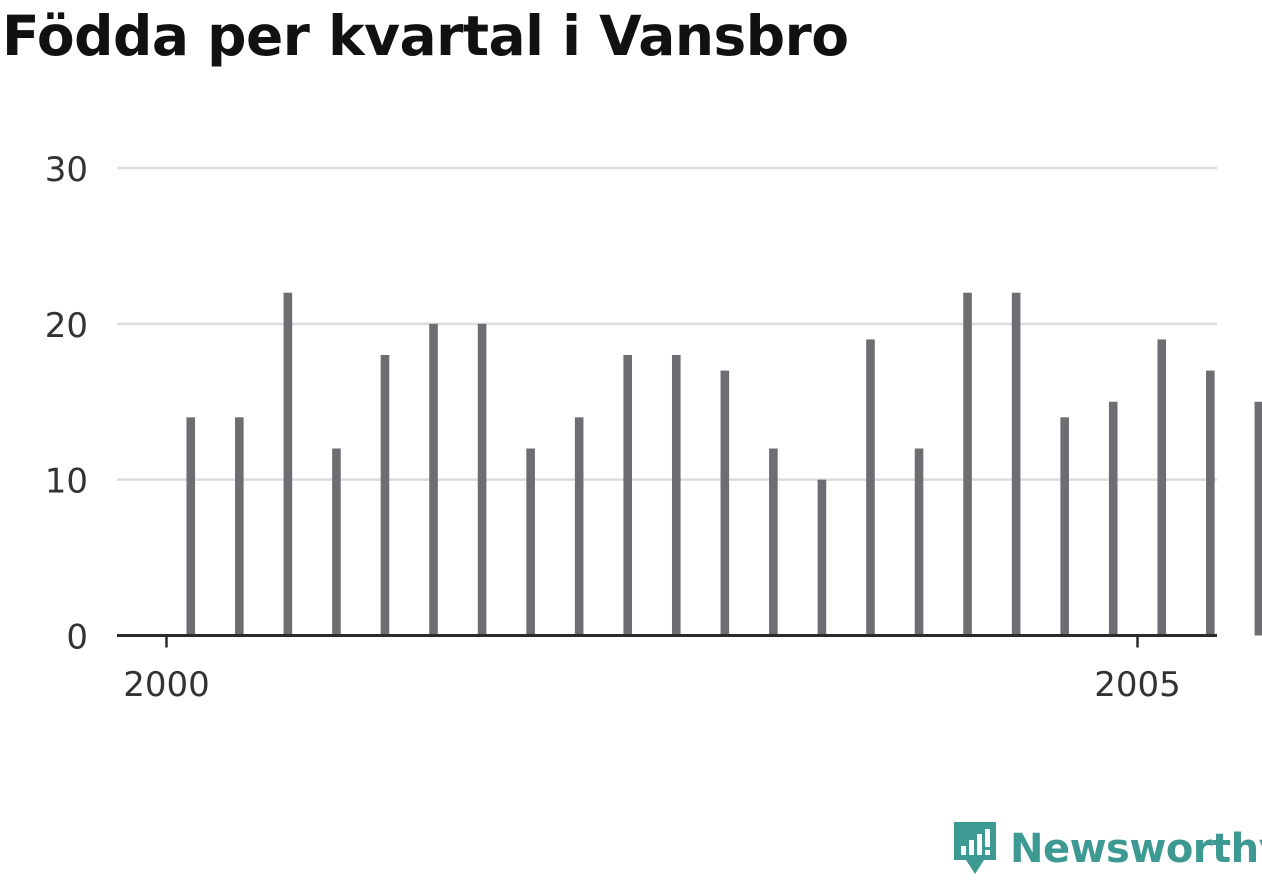  I want to click on newsworthy-logo-icon, so click(975, 848).